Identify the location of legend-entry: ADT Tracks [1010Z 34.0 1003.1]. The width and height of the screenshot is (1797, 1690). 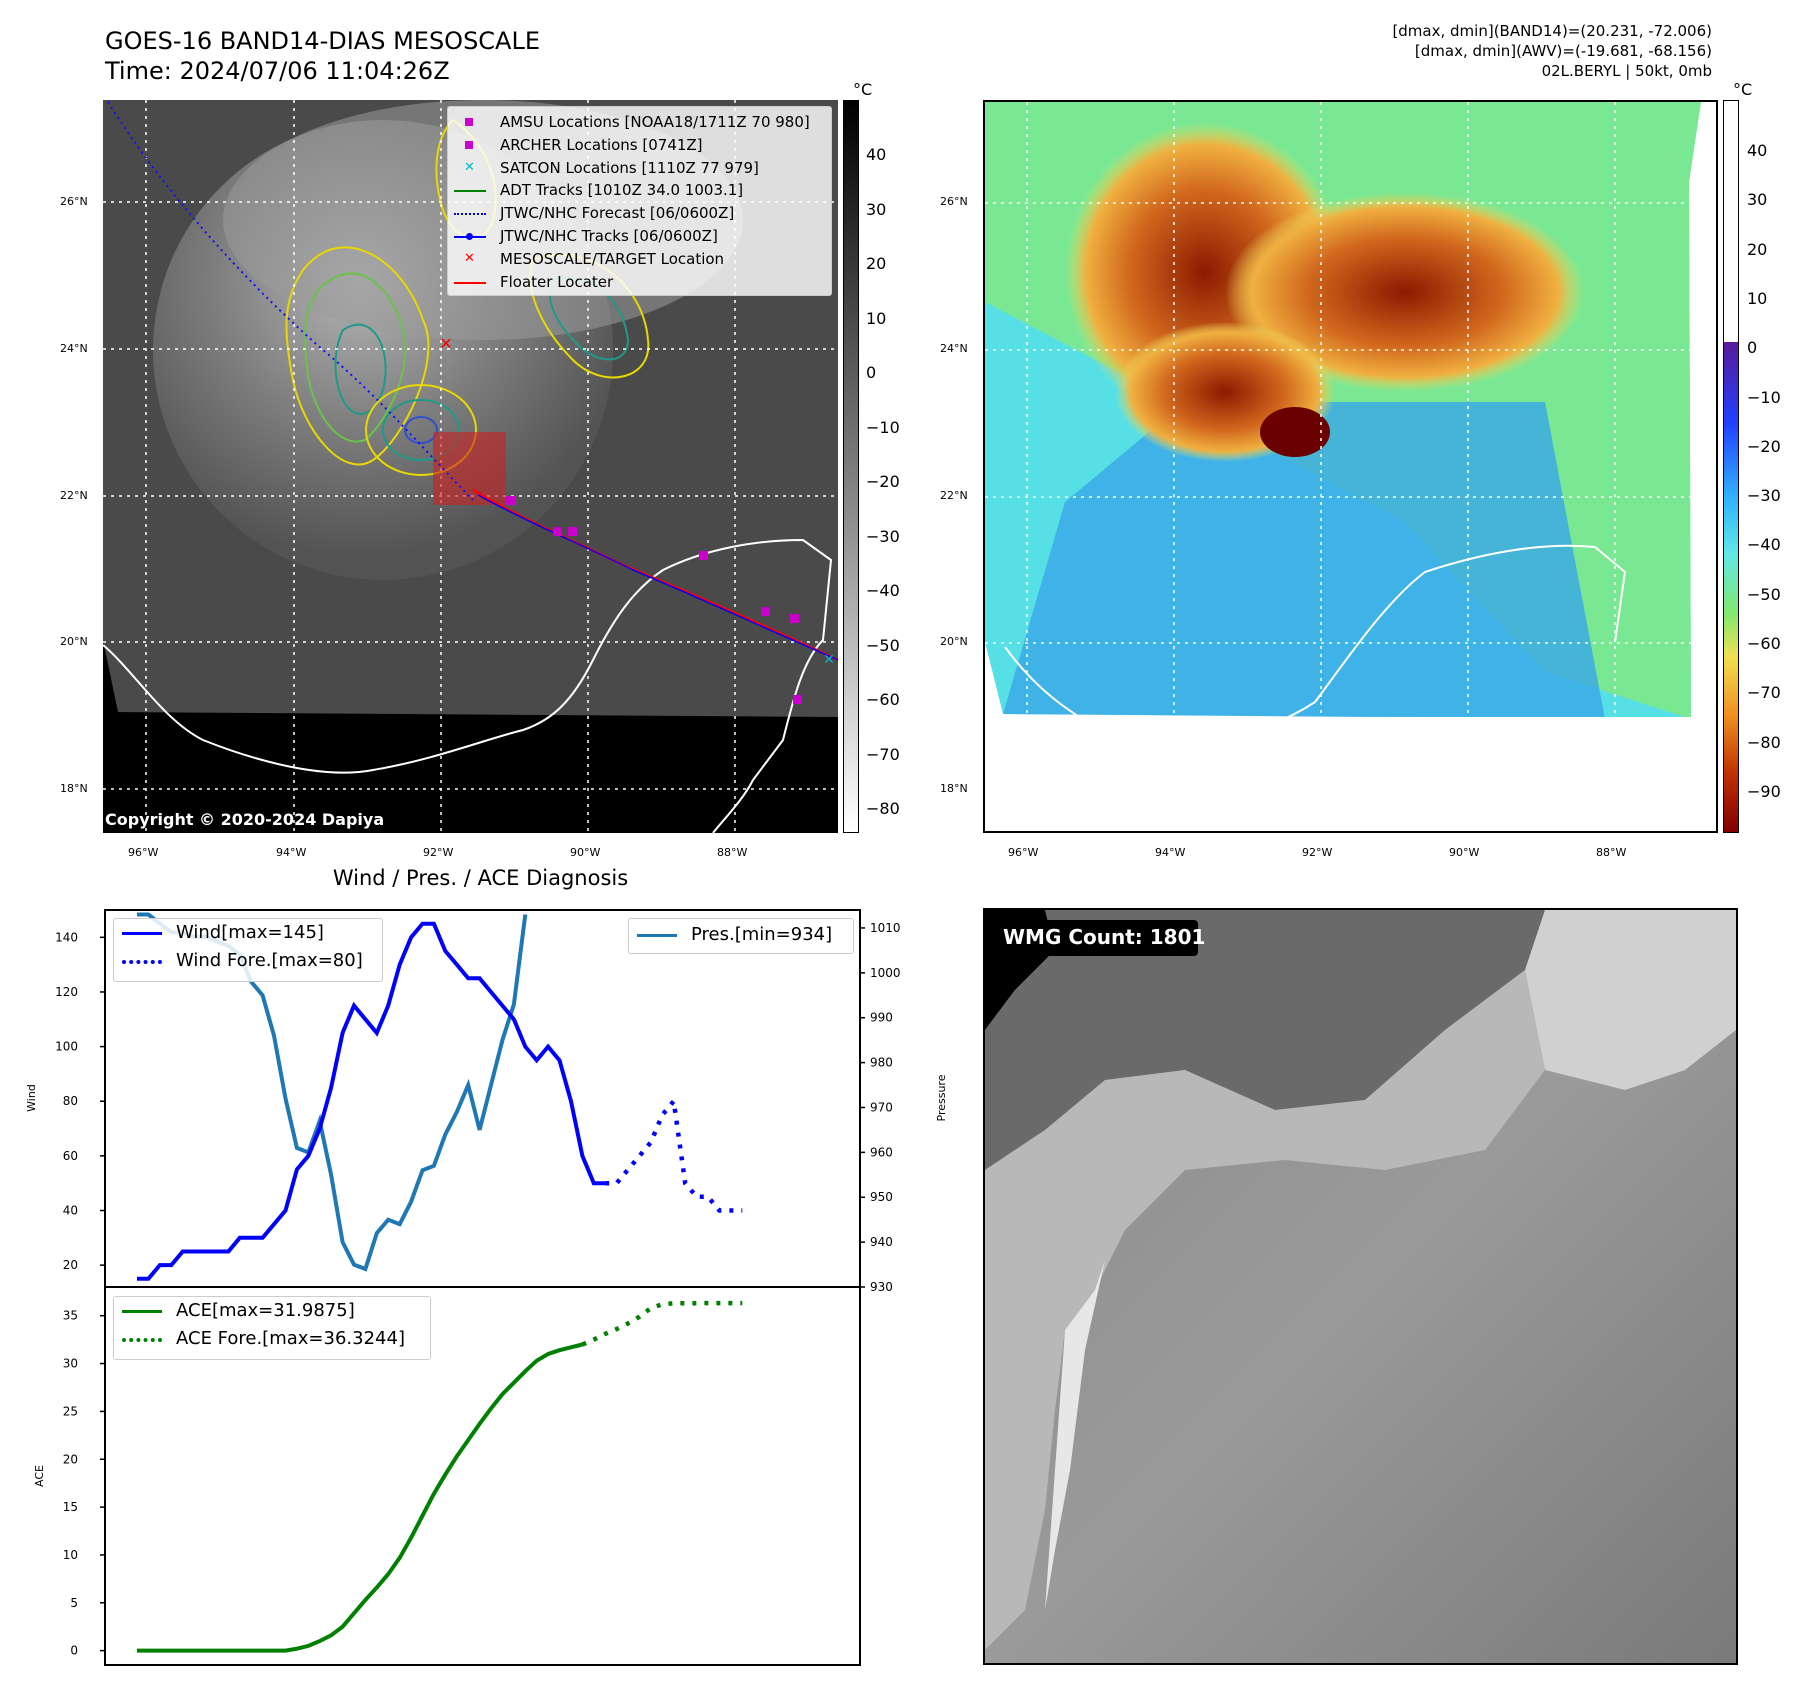
(639, 190).